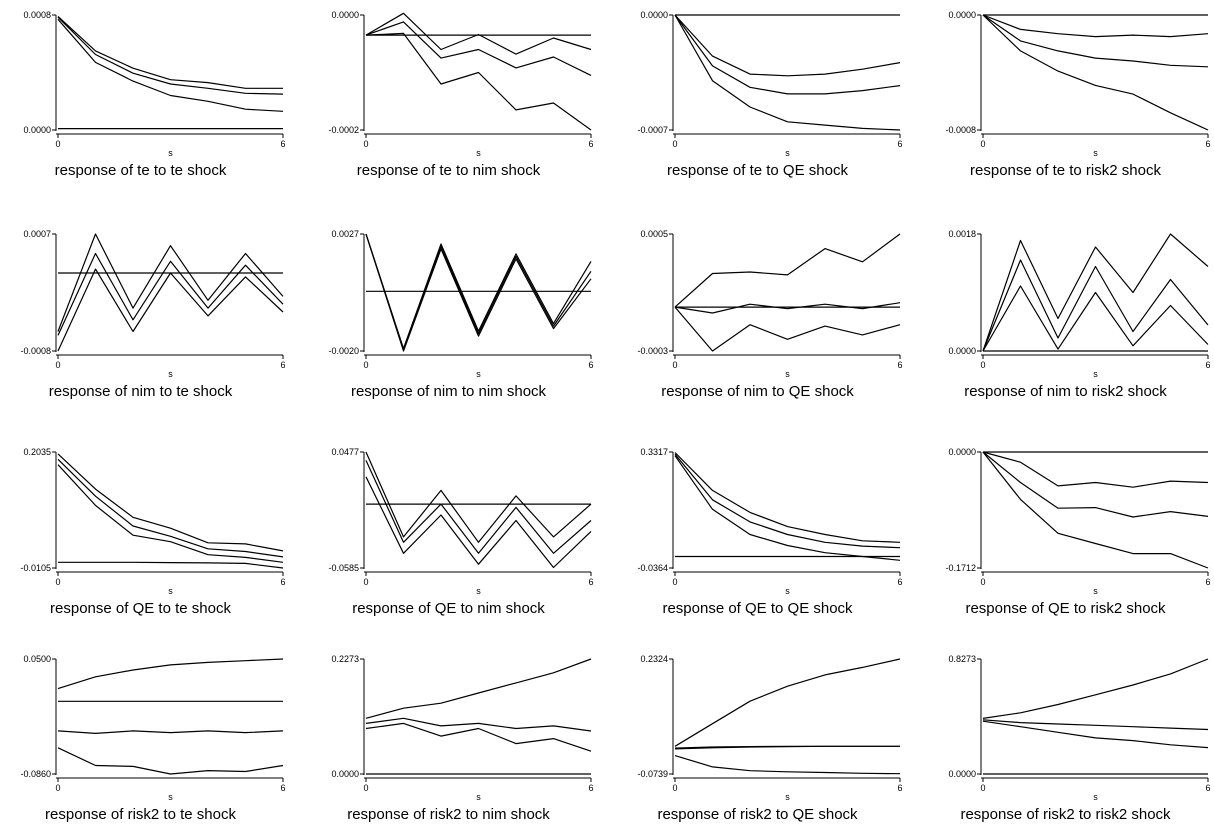 The width and height of the screenshot is (1214, 824). What do you see at coordinates (35, 774) in the screenshot?
I see `y-tick-label: -0.0860` at bounding box center [35, 774].